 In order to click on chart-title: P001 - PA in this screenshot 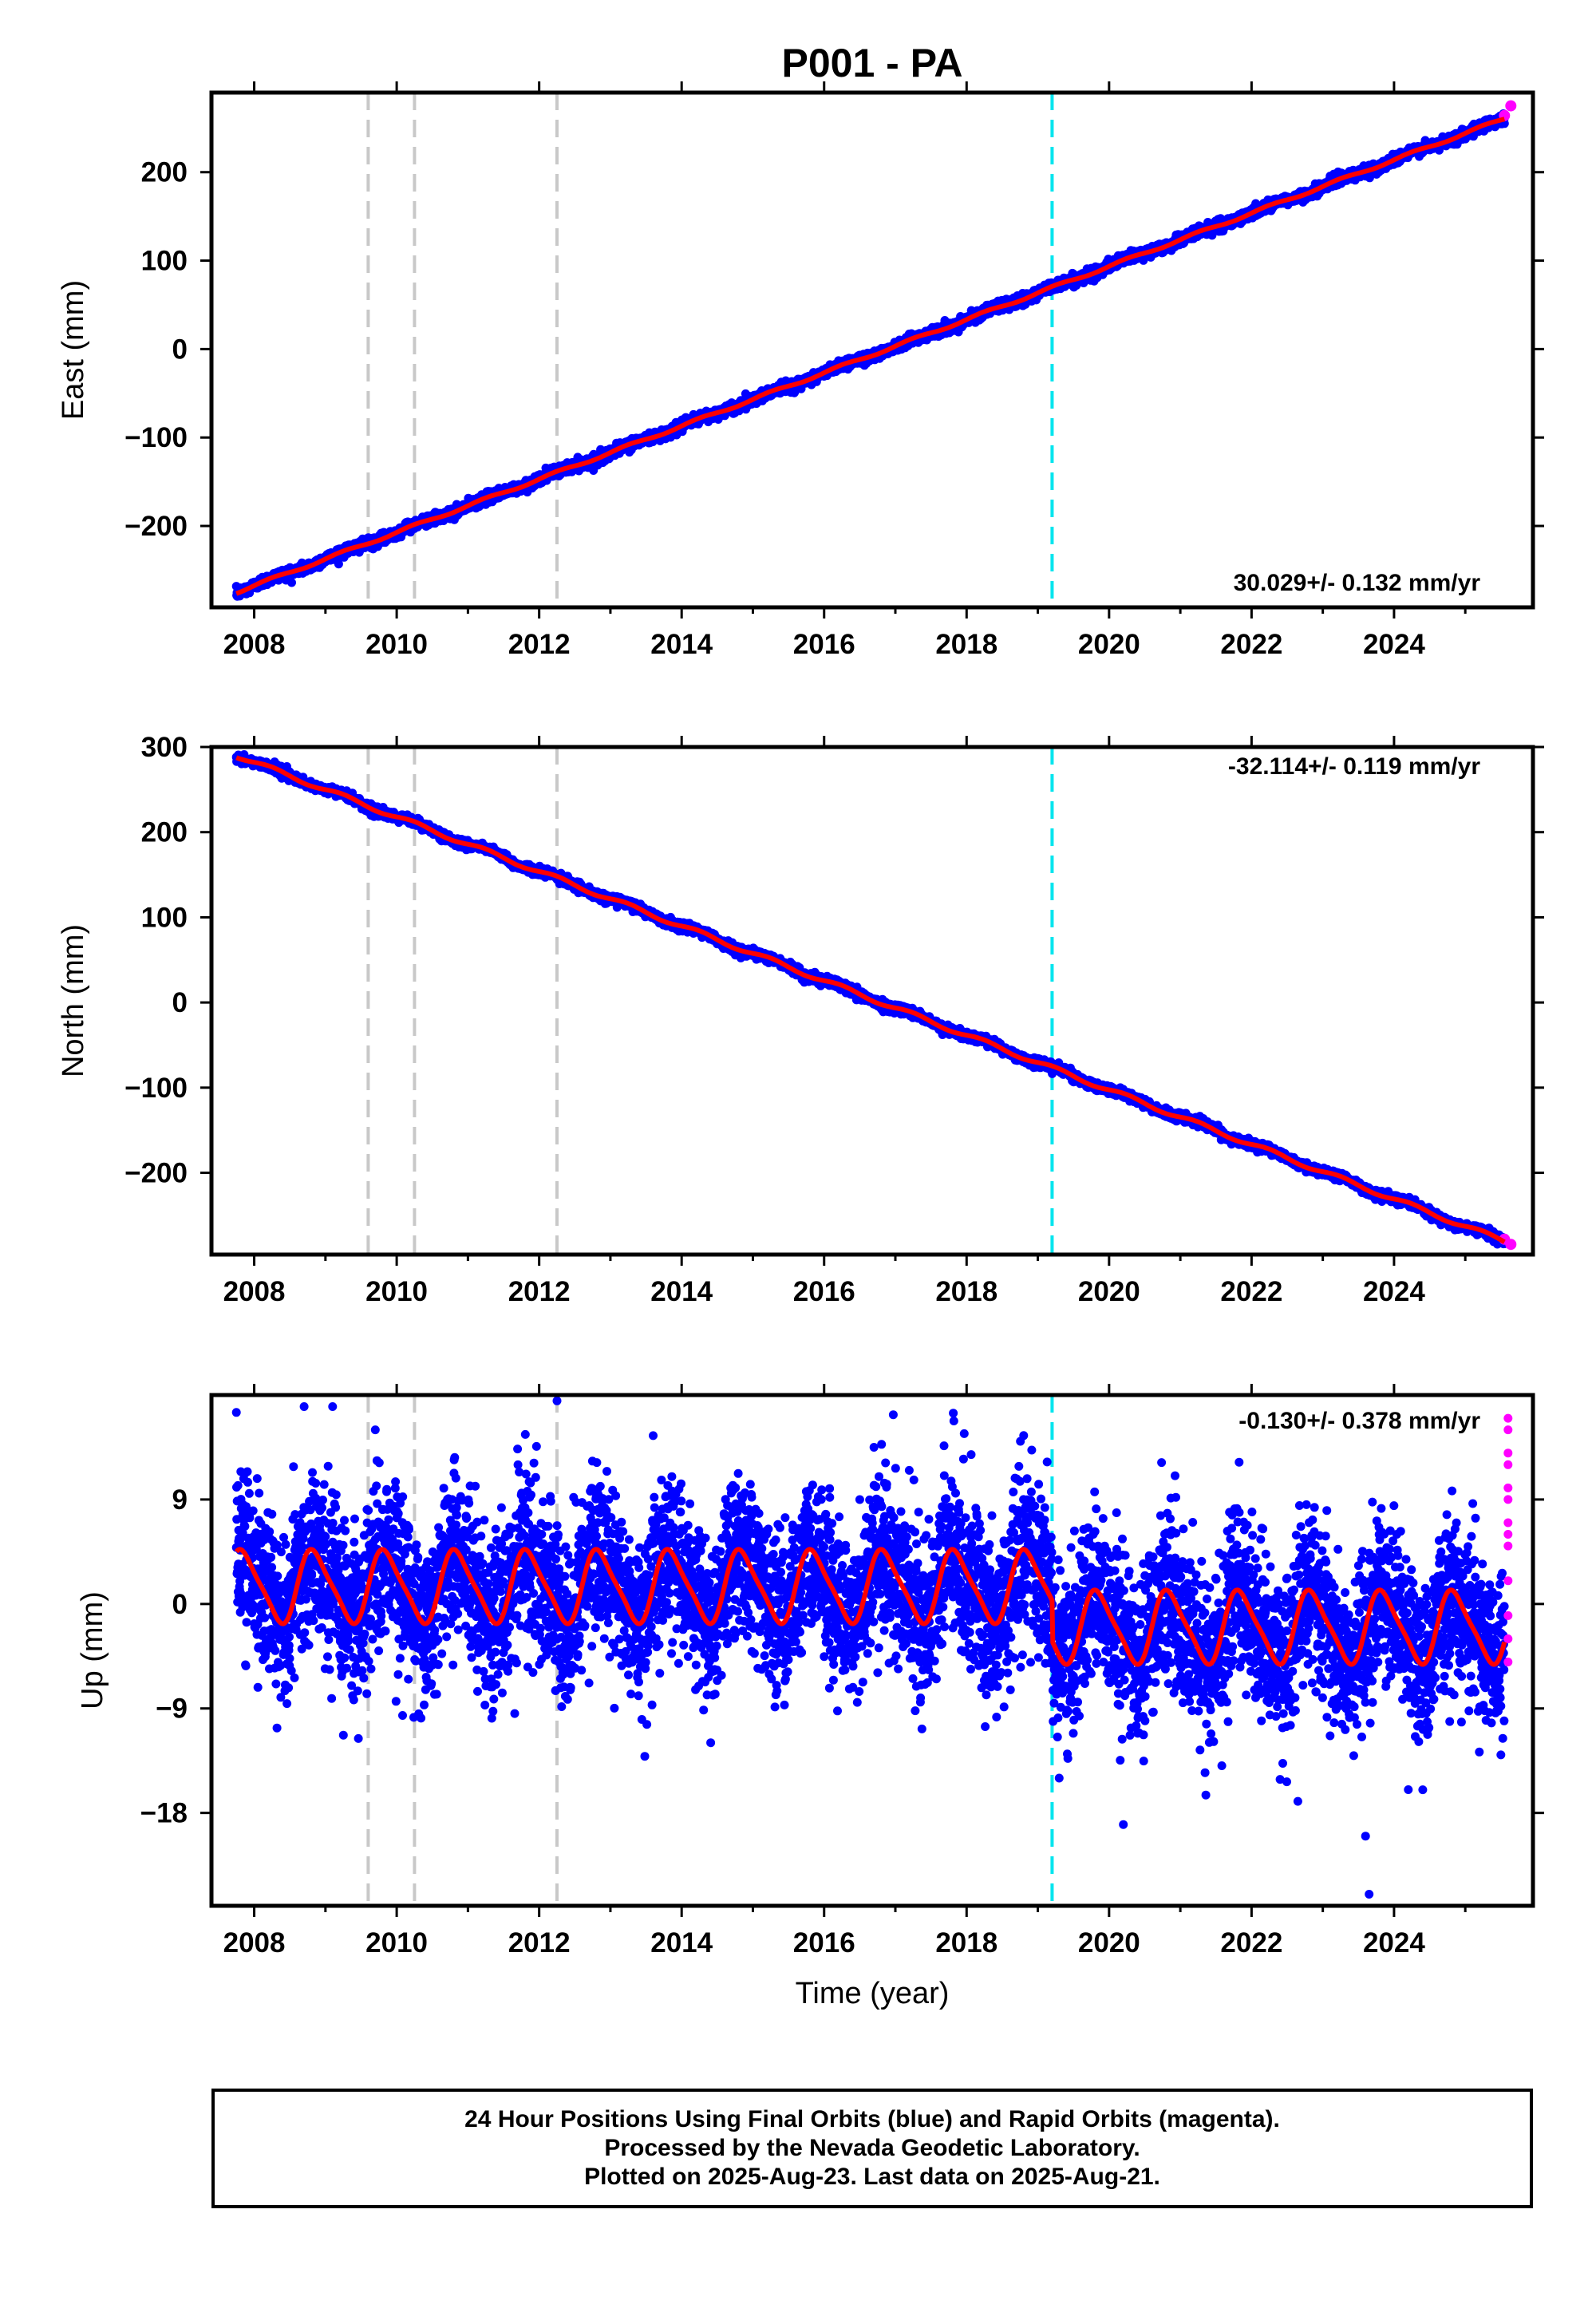, I will do `click(873, 63)`.